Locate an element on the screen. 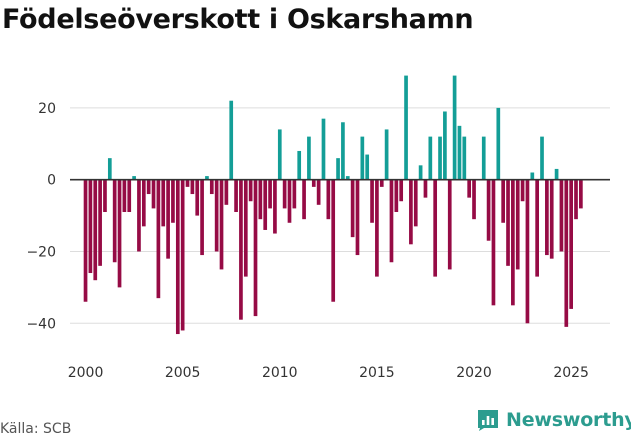 The height and width of the screenshot is (439, 631). y-tick-label: 0 is located at coordinates (51, 181).